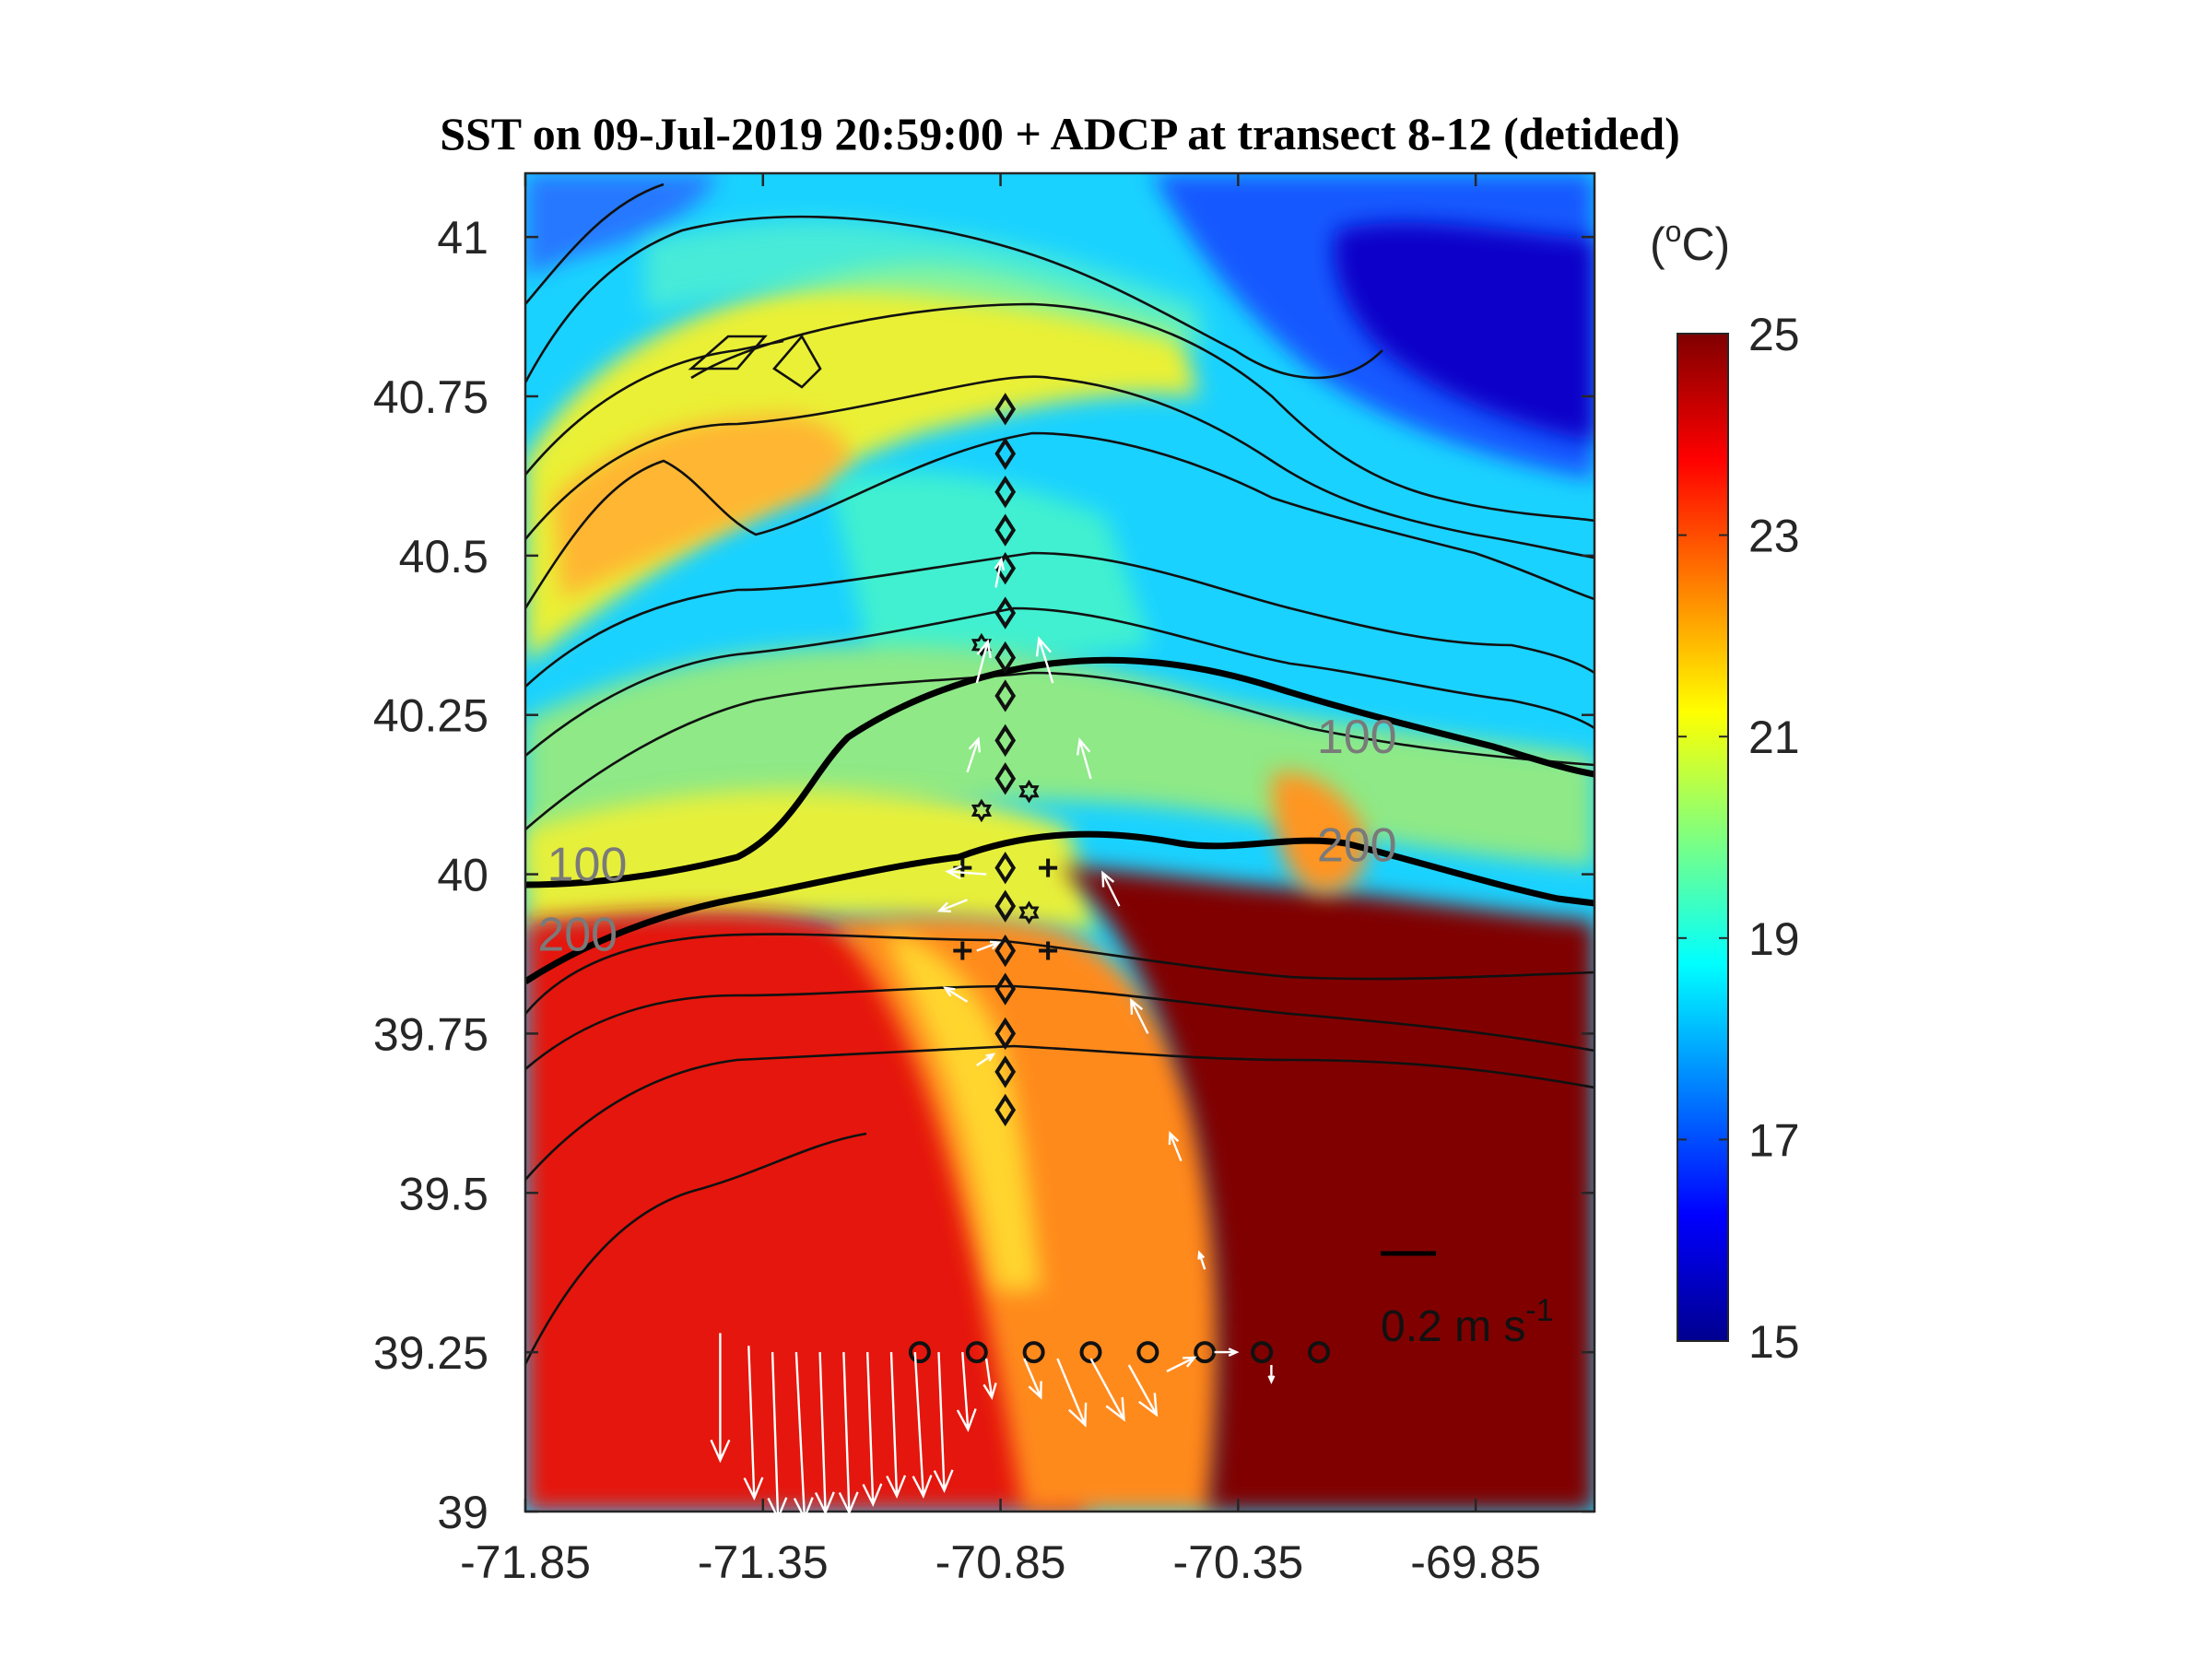 Image resolution: width=2212 pixels, height=1659 pixels. Describe the element at coordinates (1774, 1342) in the screenshot. I see `colorbar-tick-label: 15` at that location.